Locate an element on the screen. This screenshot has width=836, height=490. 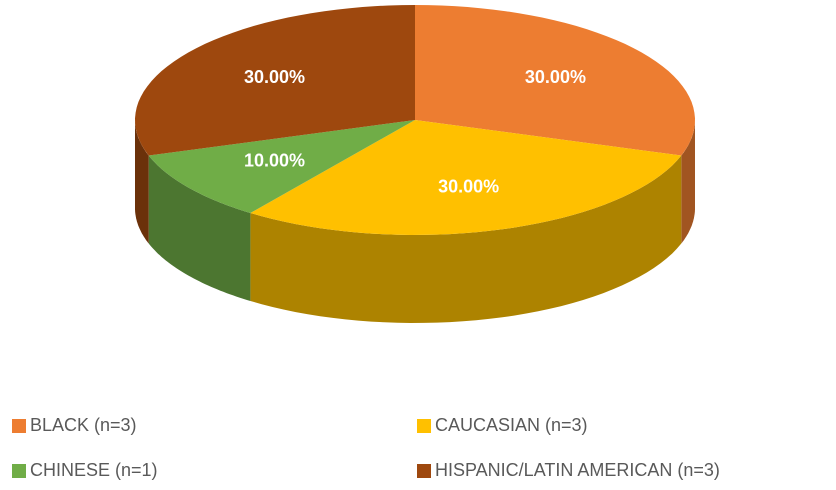
legend-label: CHINESE (n=1) is located at coordinates (94, 470).